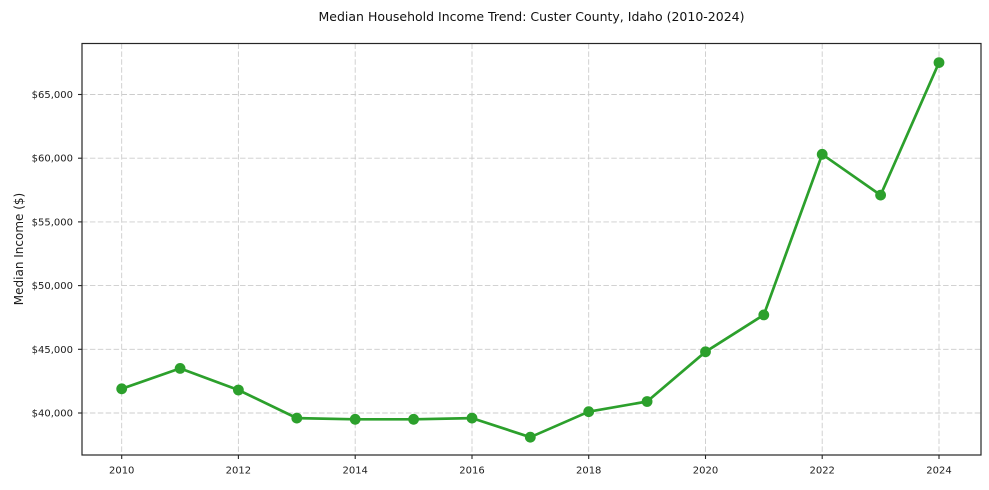 This screenshot has height=490, width=989. Describe the element at coordinates (52, 159) in the screenshot. I see `y-tick-label: $60,000` at that location.